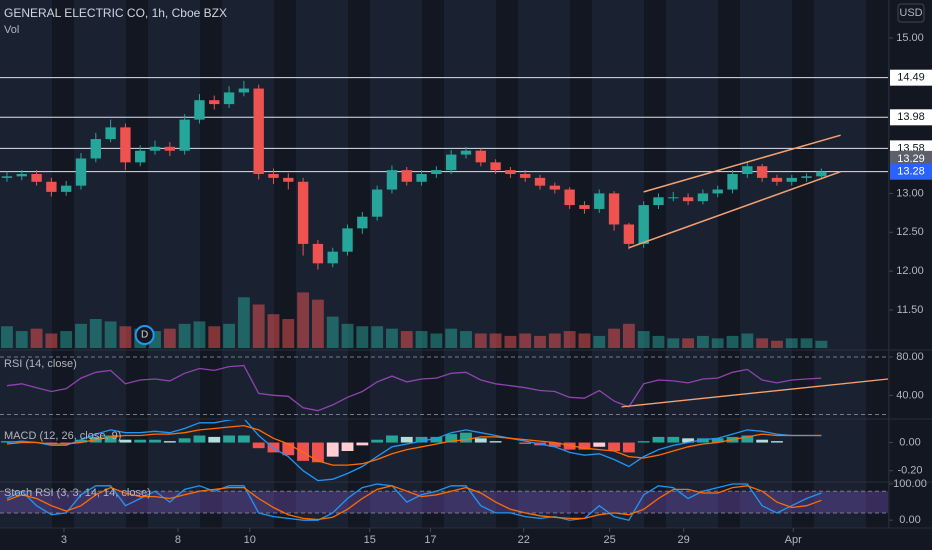 The image size is (932, 550). Describe the element at coordinates (909, 442) in the screenshot. I see `macd-tick-label: 0.00` at that location.